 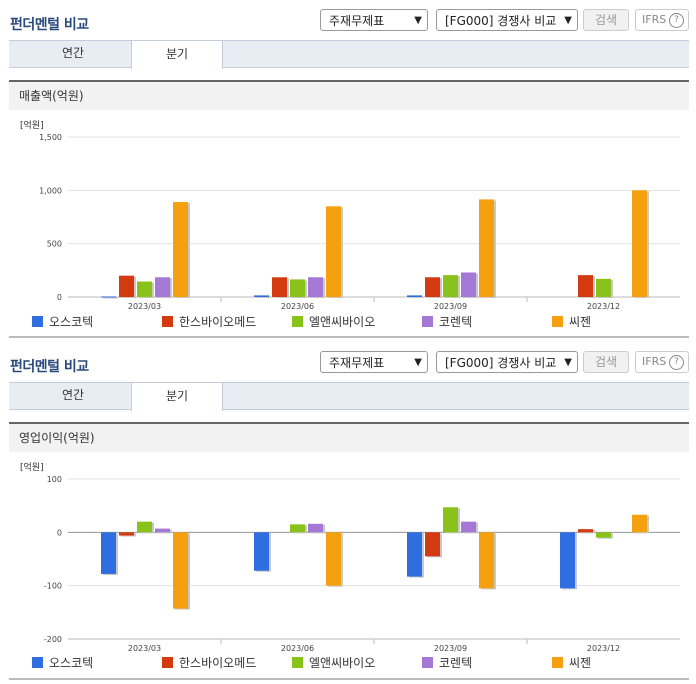 I want to click on panel-title: 펀더멘털 비교, so click(x=49, y=25).